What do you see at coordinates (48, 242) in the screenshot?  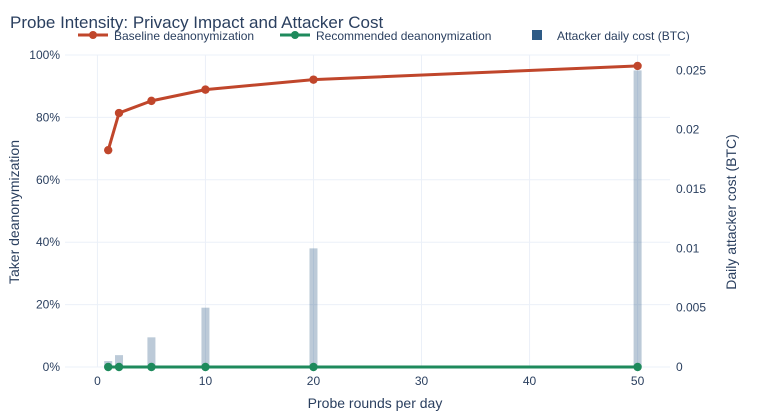 I see `y-tick-label: 40%` at bounding box center [48, 242].